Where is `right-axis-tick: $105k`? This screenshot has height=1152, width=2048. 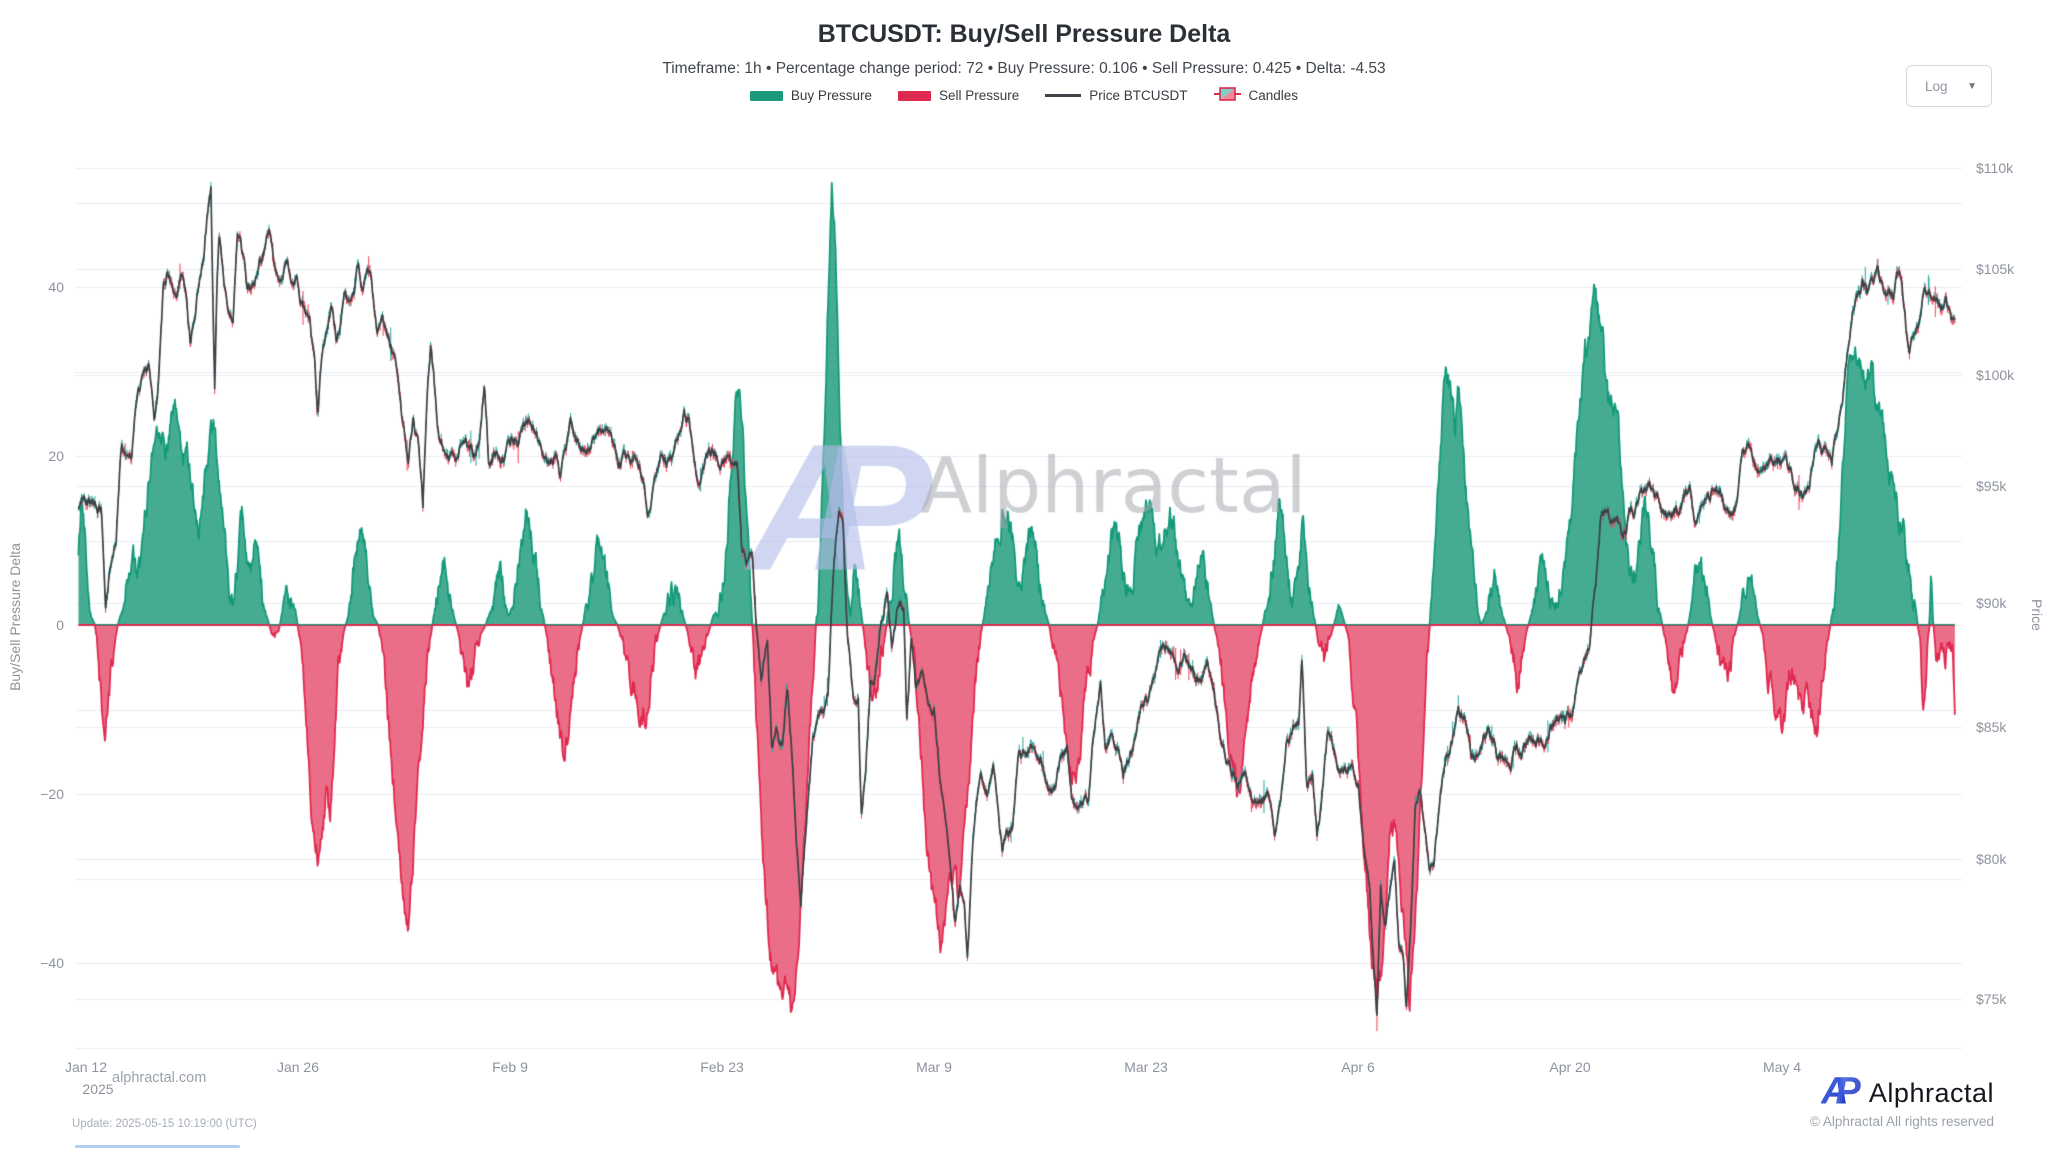 right-axis-tick: $105k is located at coordinates (1995, 269).